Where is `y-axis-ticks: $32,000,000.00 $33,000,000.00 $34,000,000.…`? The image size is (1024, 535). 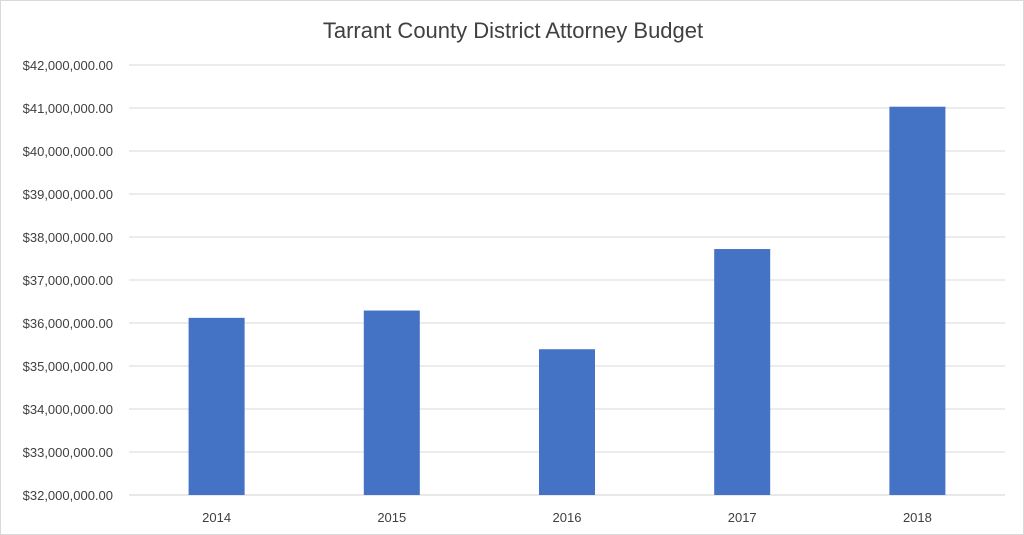
y-axis-ticks: $32,000,000.00 $33,000,000.00 $34,000,000.… is located at coordinates (68, 280).